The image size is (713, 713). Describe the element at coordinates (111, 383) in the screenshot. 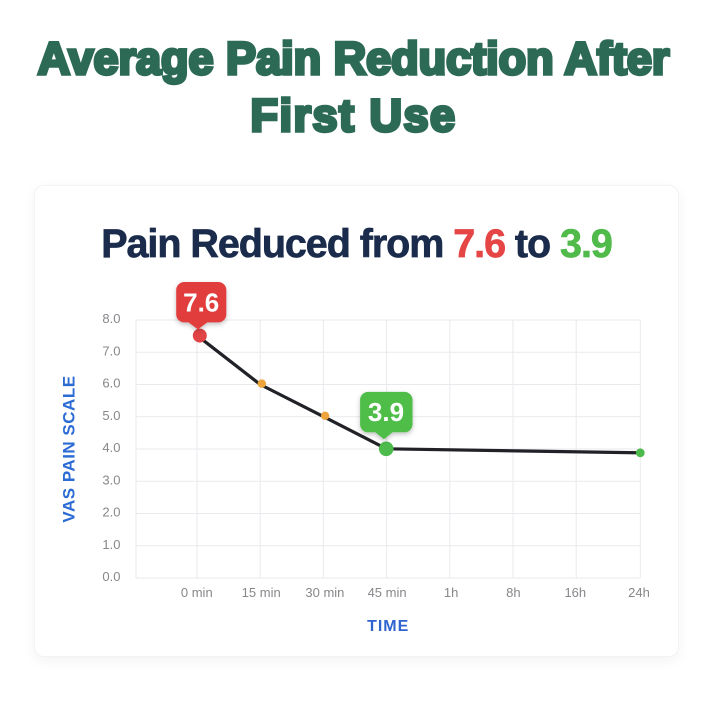

I see `svg-text: 6.0` at that location.